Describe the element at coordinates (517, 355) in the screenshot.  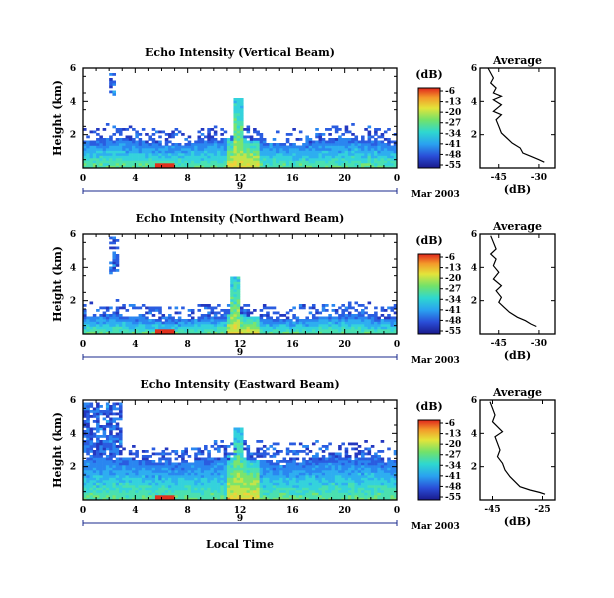
I see `profile-x-label: (dB)` at that location.